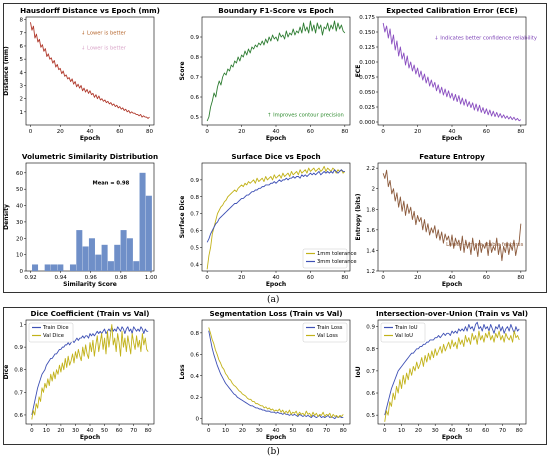 Image resolution: width=550 pixels, height=461 pixels. I want to click on series-line-val-iou, so click(452, 376).